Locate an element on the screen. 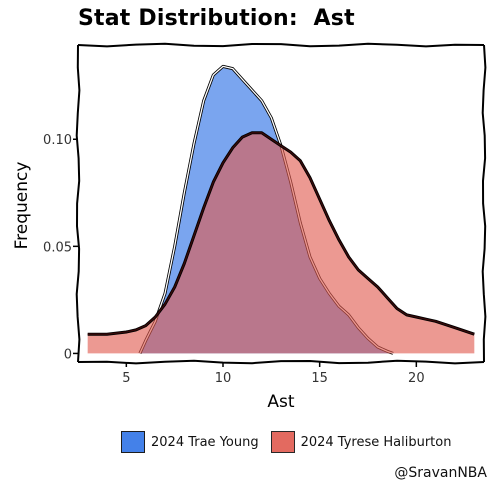  legend-item-trae-young: 2024 Trae Young is located at coordinates (190, 442).